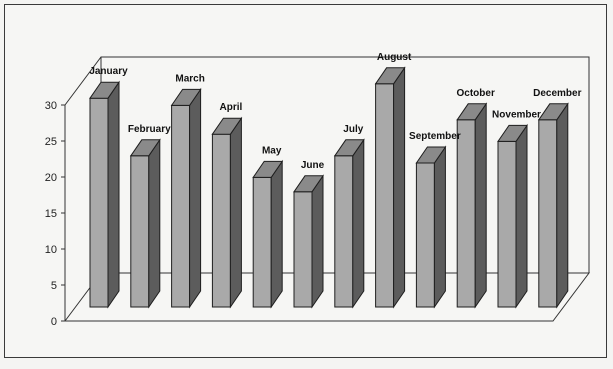 The width and height of the screenshot is (613, 369). Describe the element at coordinates (108, 71) in the screenshot. I see `category-label: January` at that location.